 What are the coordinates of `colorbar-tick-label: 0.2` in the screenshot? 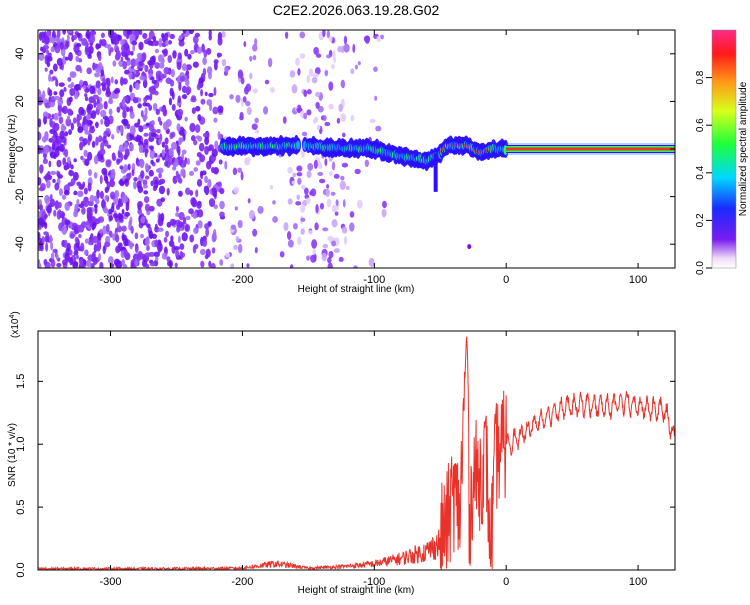 It's located at (700, 220).